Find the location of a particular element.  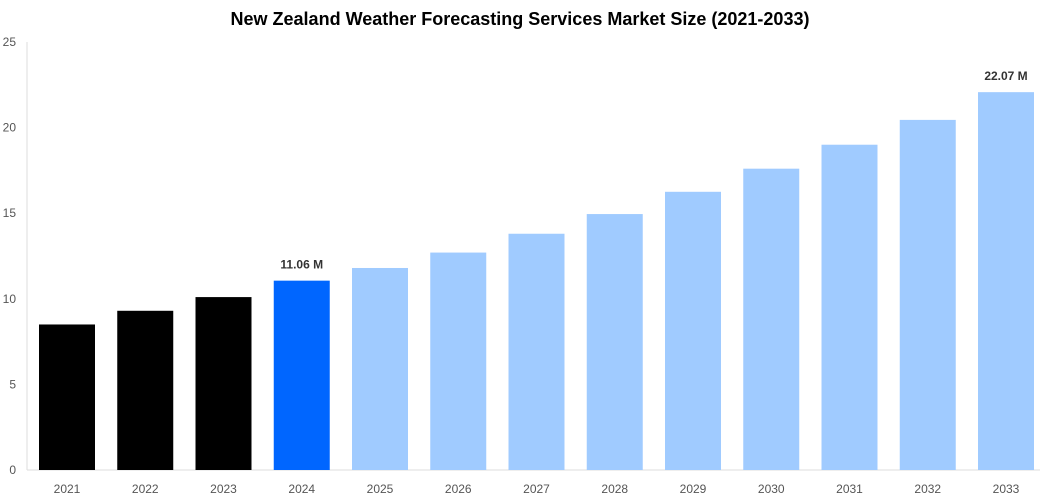

bar-2033 is located at coordinates (1006, 281).